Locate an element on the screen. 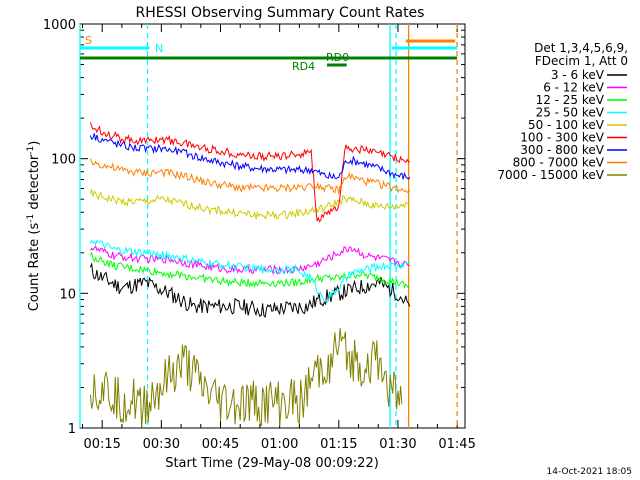  y-tick-label: 100 is located at coordinates (63, 160).